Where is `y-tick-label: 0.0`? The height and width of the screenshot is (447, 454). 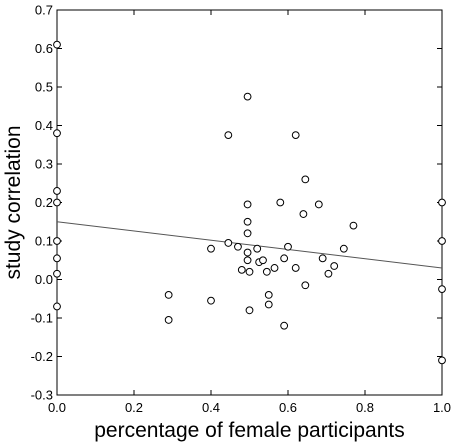 y-tick-label: 0.0 is located at coordinates (44, 279).